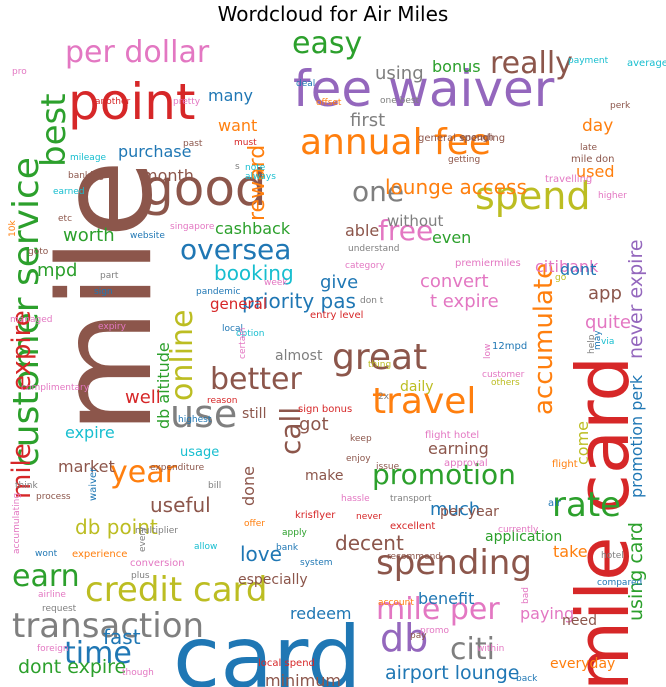  I want to click on word-take: take, so click(570, 551).